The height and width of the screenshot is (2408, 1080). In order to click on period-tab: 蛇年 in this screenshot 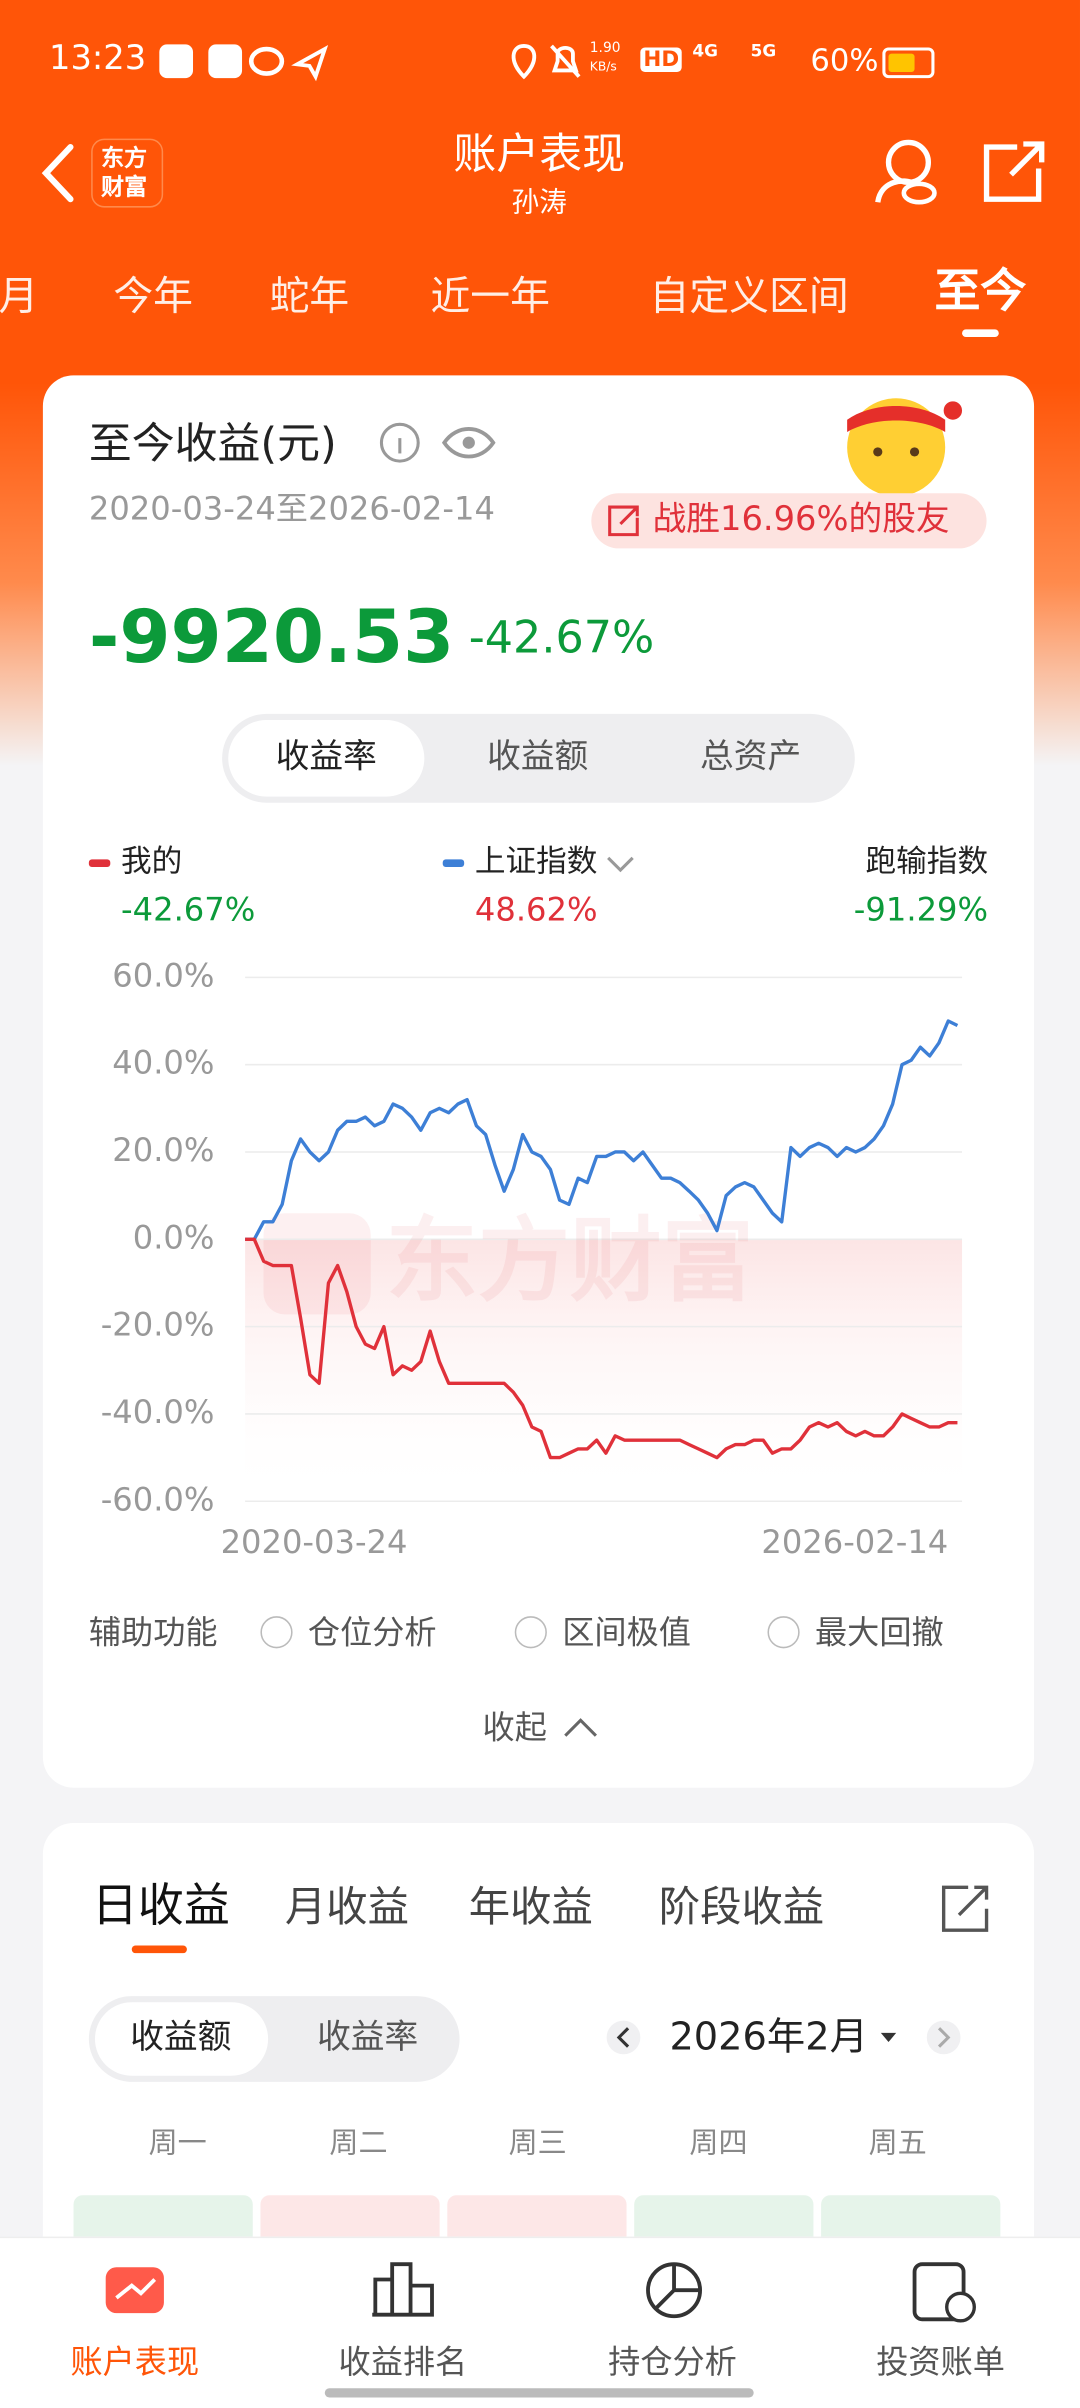, I will do `click(309, 297)`.